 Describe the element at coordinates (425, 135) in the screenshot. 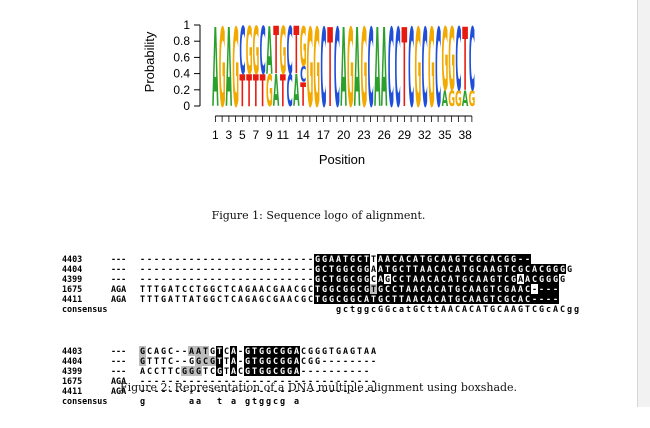

I see `x-tick-label: 32` at that location.